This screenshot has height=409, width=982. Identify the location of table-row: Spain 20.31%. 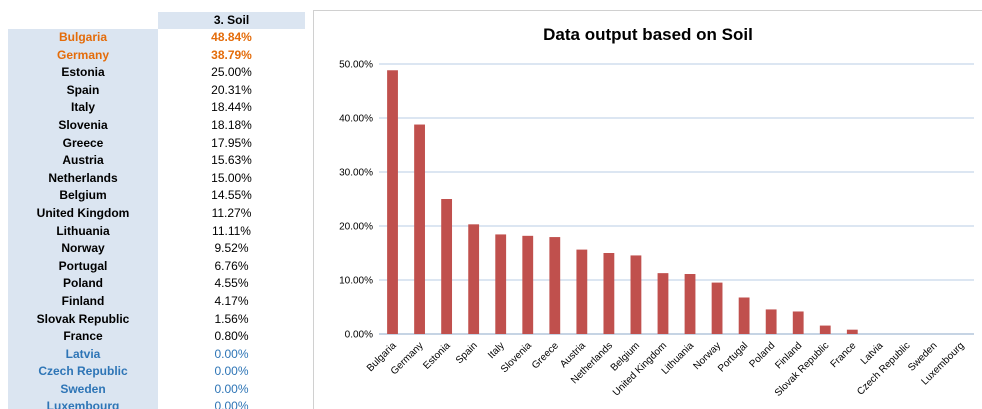
(156, 90).